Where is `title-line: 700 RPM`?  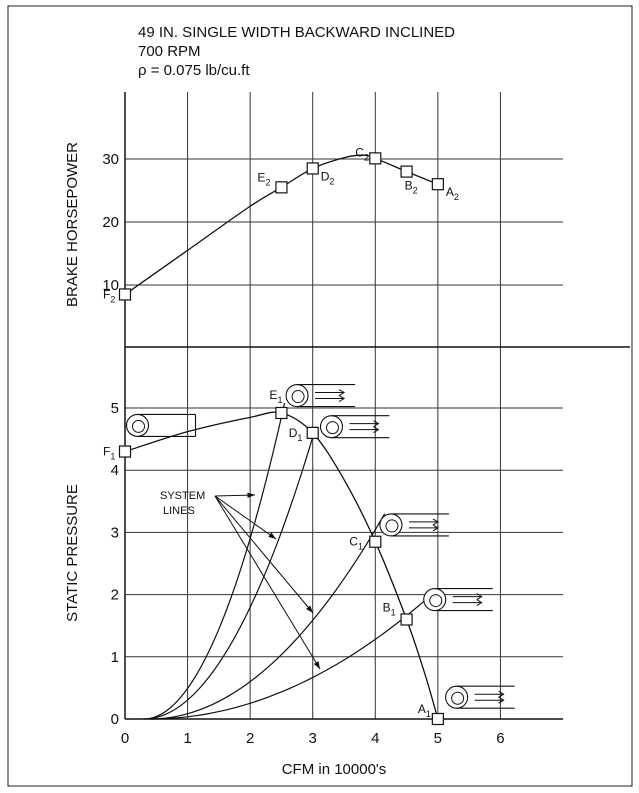 title-line: 700 RPM is located at coordinates (169, 51).